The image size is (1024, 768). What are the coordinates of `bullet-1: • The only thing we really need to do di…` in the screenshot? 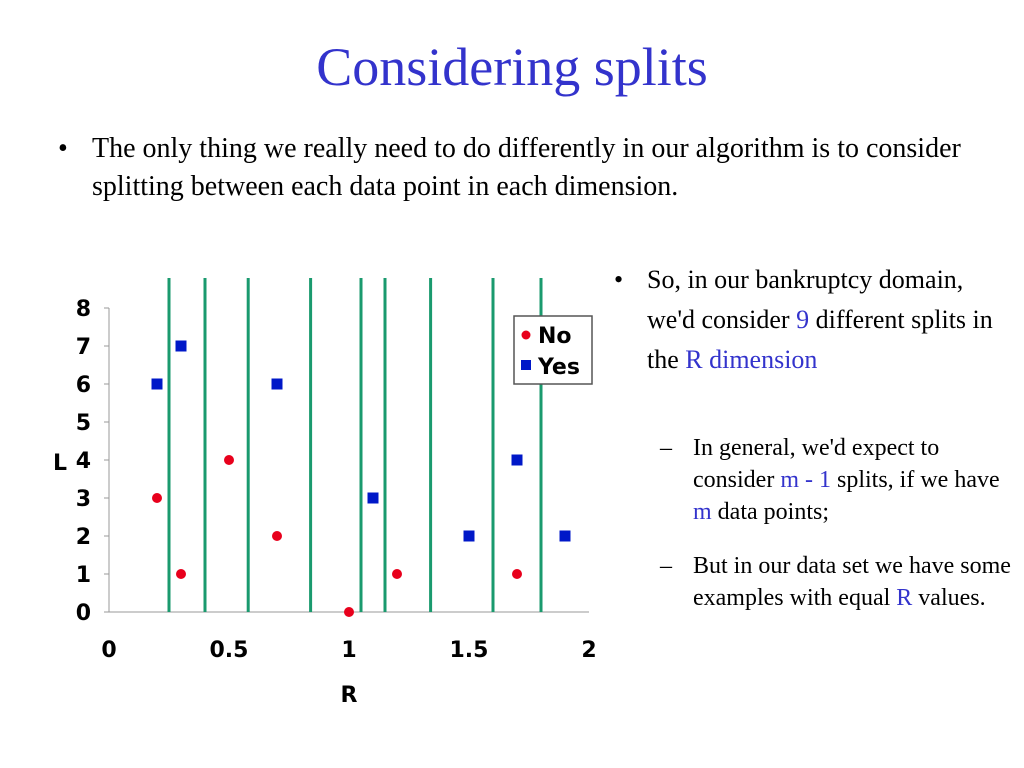 It's located at (518, 168).